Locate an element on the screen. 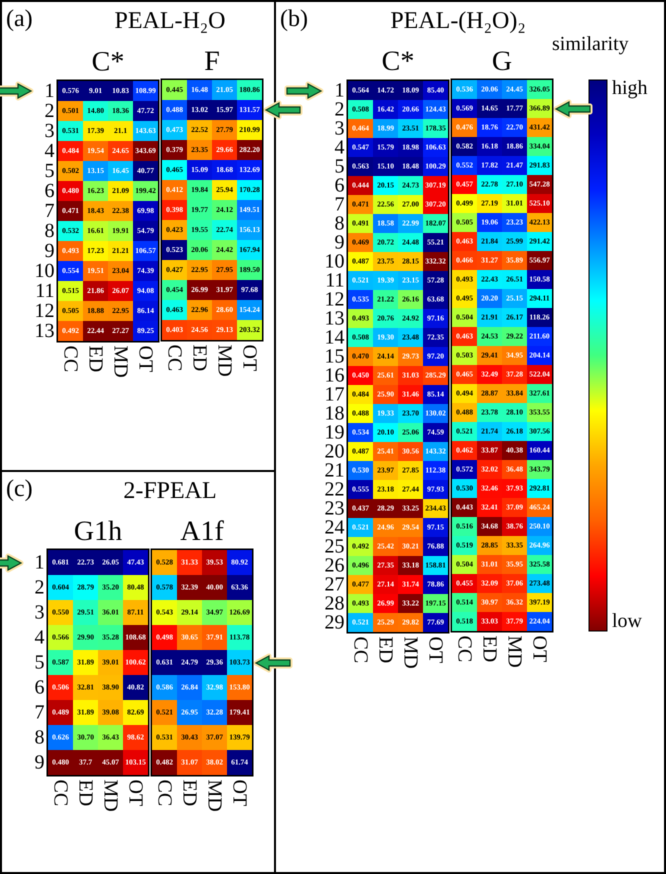  y-tick-label: 26 is located at coordinates (334, 565).